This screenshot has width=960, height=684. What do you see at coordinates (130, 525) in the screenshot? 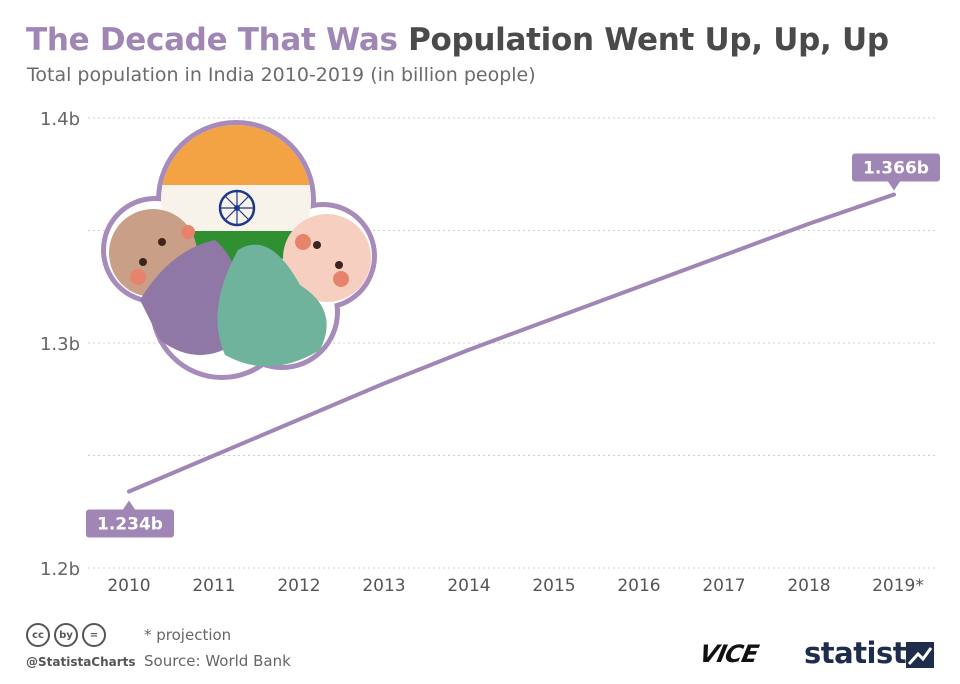
I see `data-label-text: 1.234b` at bounding box center [130, 525].